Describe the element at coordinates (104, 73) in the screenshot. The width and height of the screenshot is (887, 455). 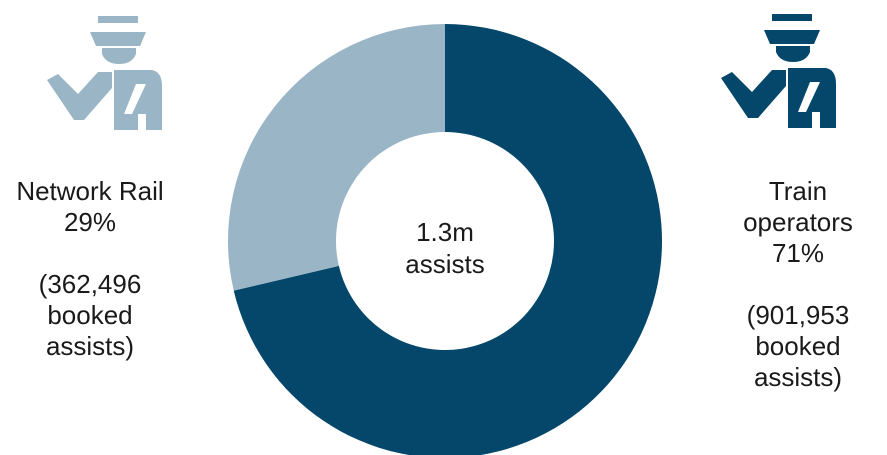
I see `rail-staff-icon-network-rail` at that location.